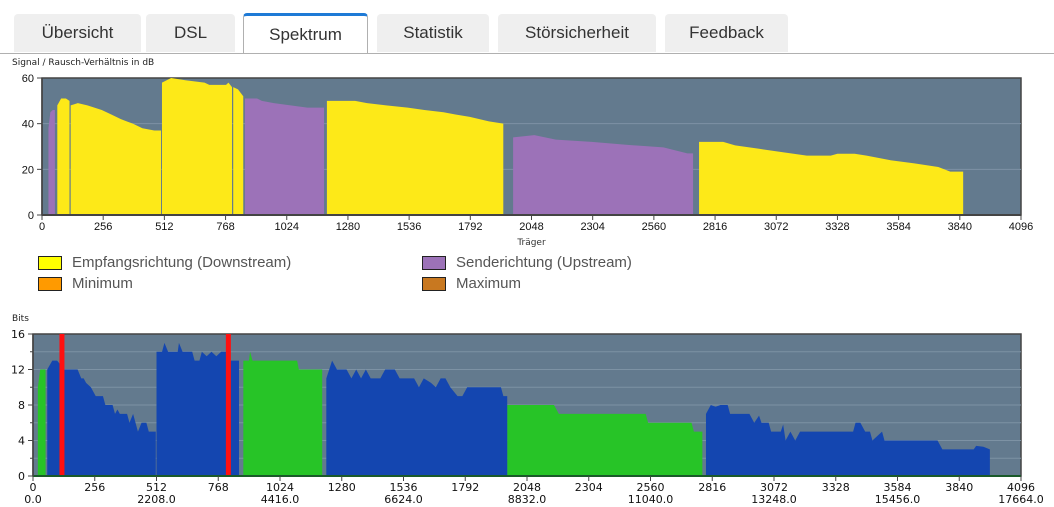 This screenshot has height=507, width=1054. I want to click on legend-swatch-minimum, so click(50, 283).